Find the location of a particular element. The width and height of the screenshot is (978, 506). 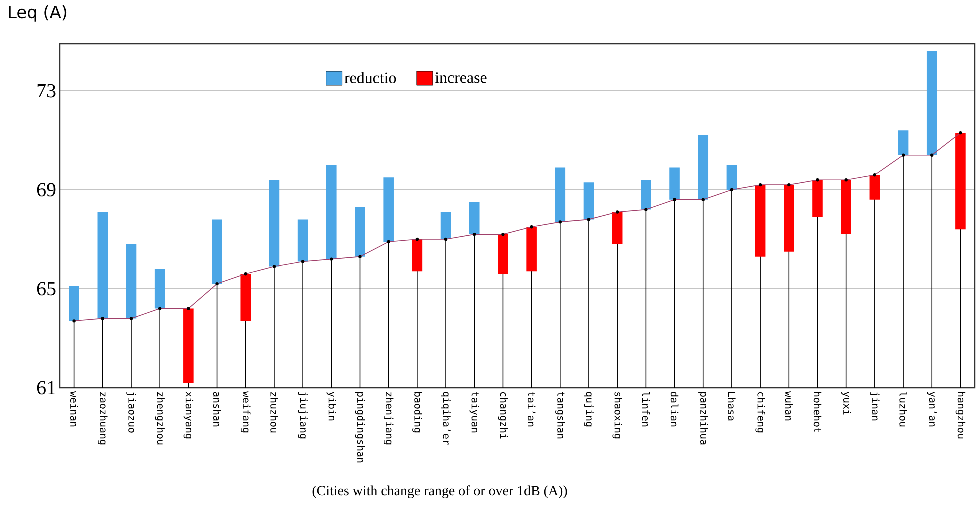

x-axis-title: (Cities with change range of or over 1dB (A)) is located at coordinates (440, 492).